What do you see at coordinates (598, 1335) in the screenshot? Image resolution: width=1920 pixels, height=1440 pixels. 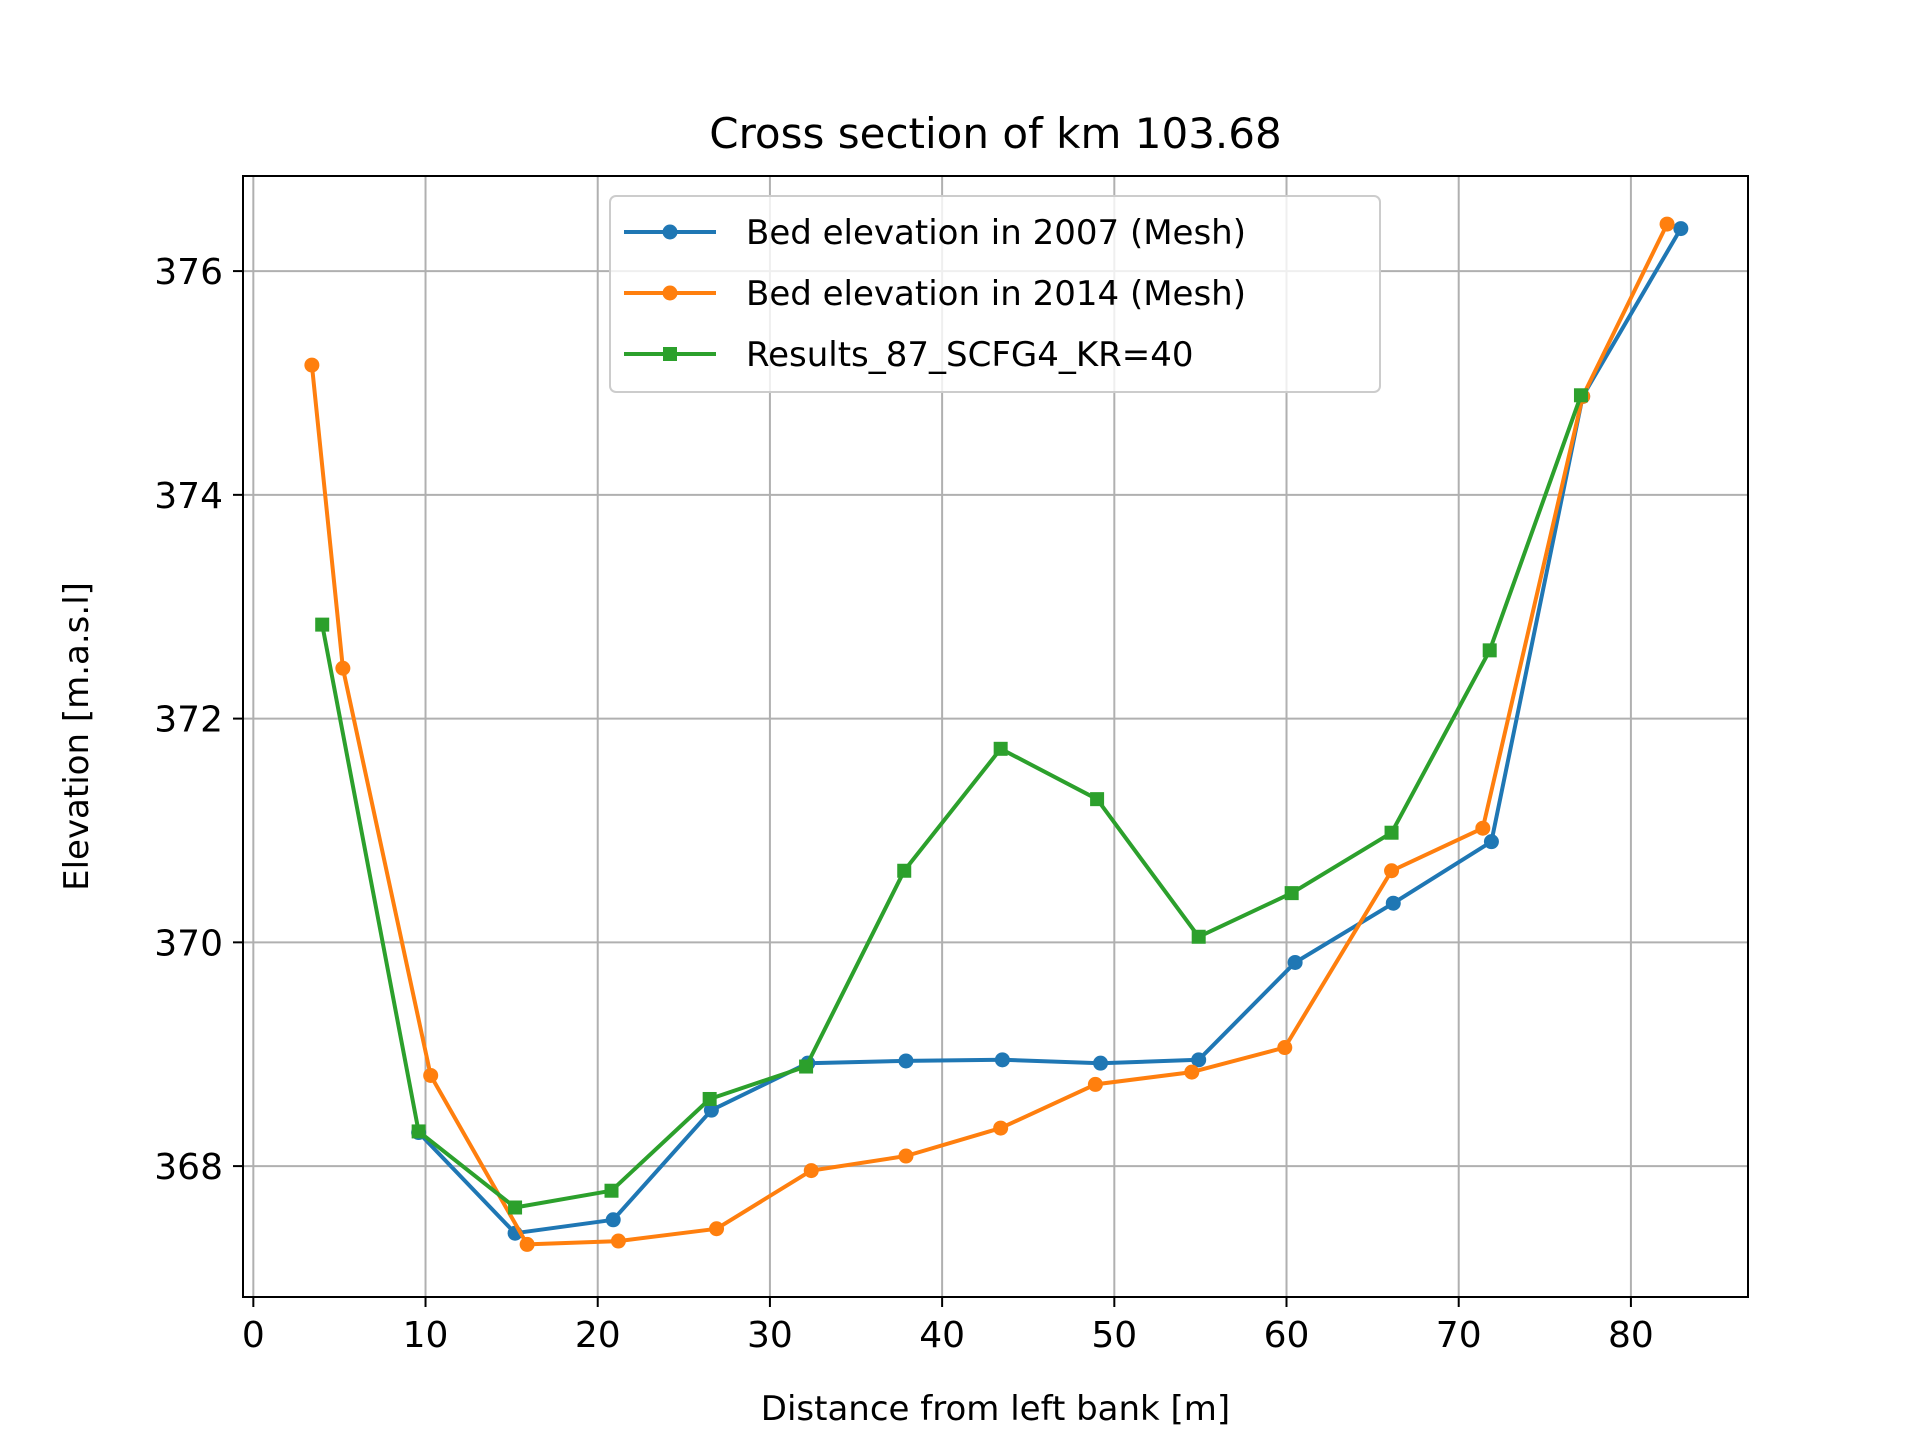 I see `x-tick-label-2: 20` at bounding box center [598, 1335].